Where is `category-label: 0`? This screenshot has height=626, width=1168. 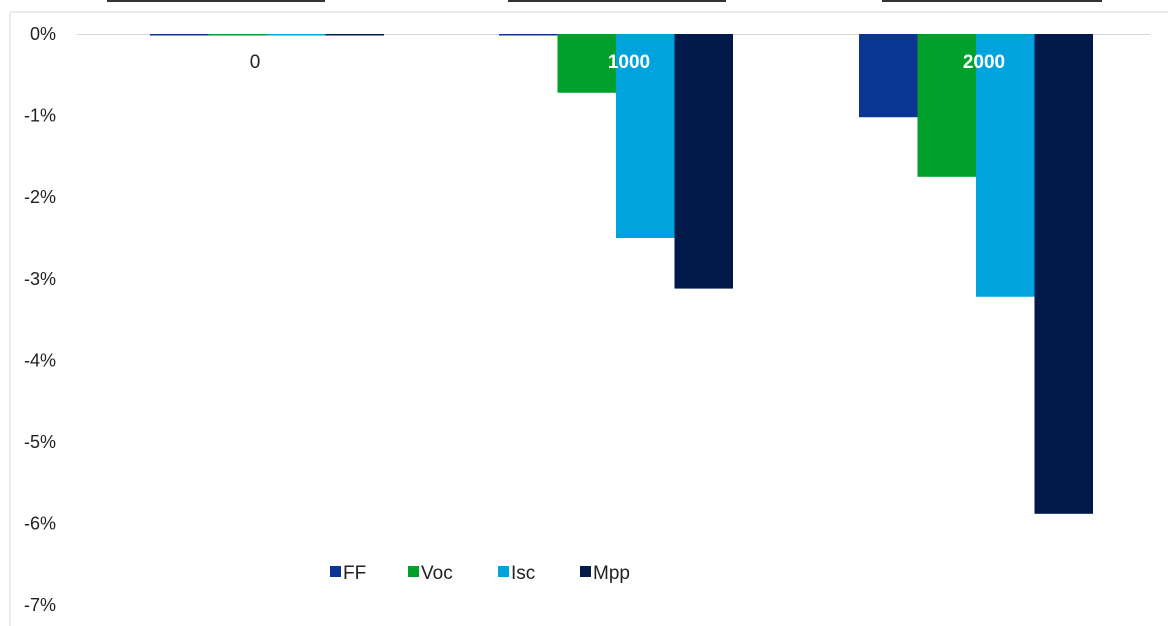 category-label: 0 is located at coordinates (255, 62).